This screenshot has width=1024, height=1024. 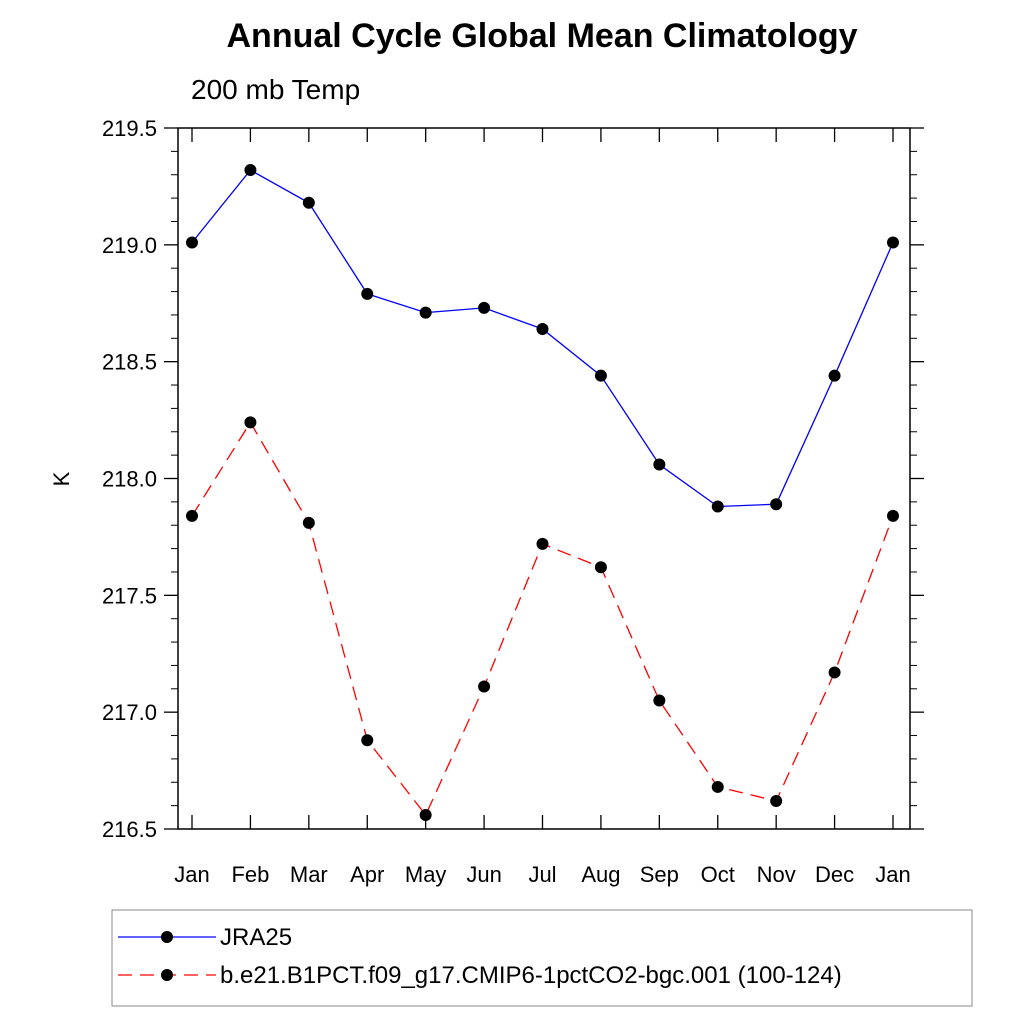 I want to click on y-tick-label: 218.5, so click(x=129, y=362).